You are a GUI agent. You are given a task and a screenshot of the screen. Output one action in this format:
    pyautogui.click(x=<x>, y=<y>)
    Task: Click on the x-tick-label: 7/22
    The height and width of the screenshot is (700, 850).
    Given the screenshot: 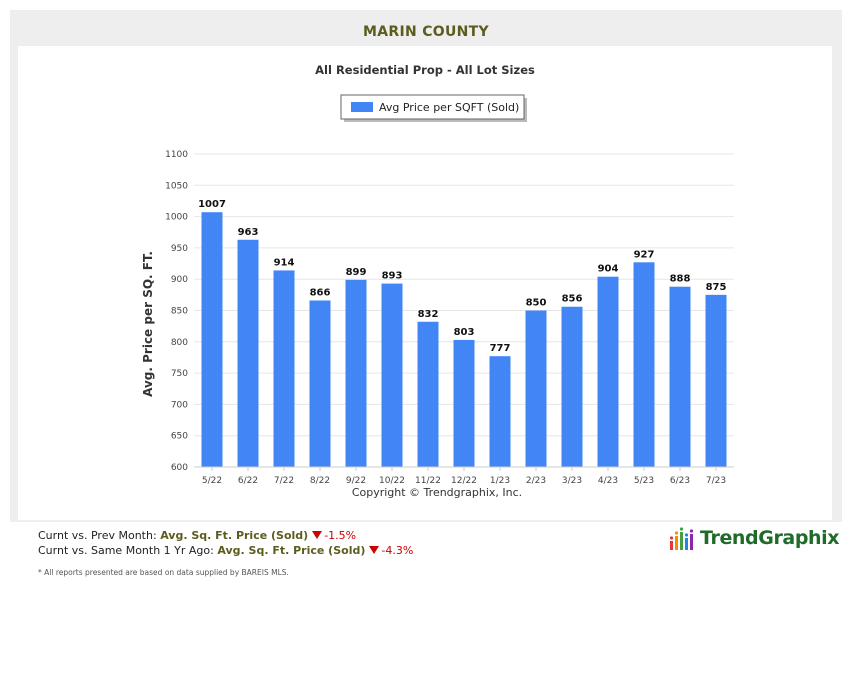 What is the action you would take?
    pyautogui.click(x=284, y=481)
    